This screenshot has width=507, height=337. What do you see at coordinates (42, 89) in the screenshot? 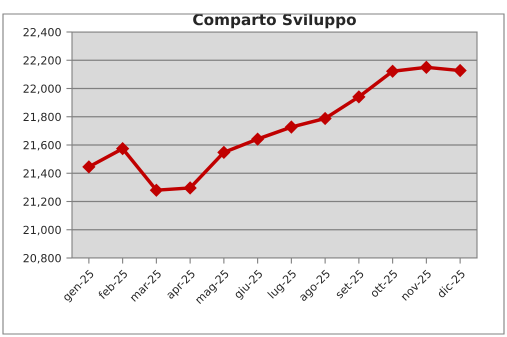
I see `y-tick-label: 22,000` at bounding box center [42, 89].